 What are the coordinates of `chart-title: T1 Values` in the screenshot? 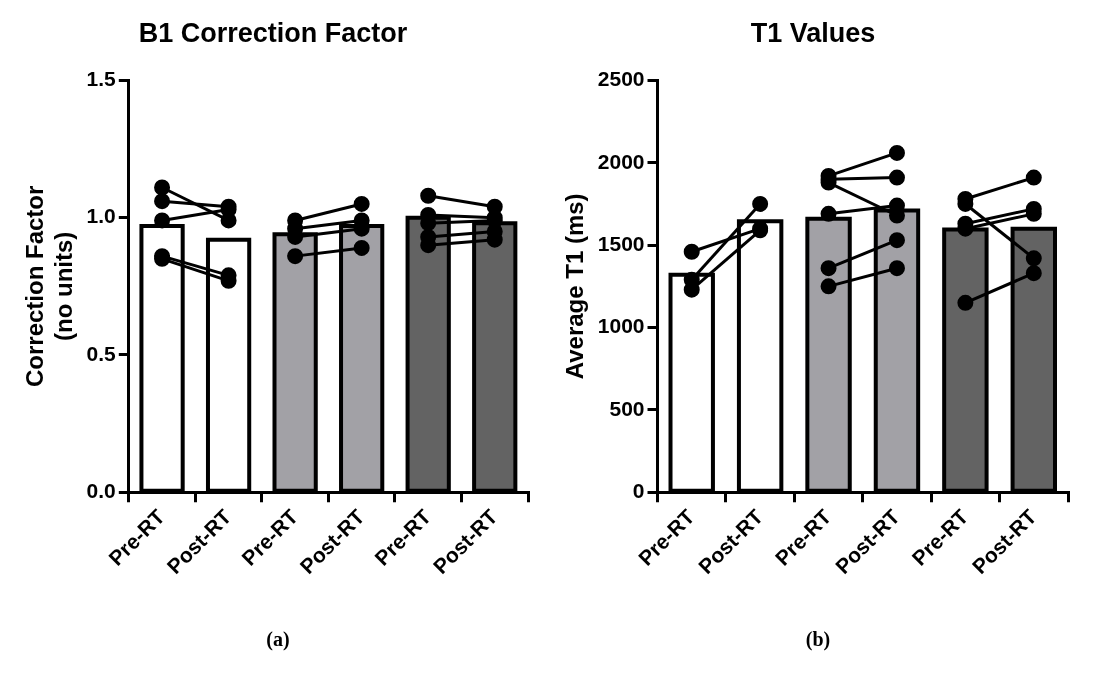 It's located at (813, 32).